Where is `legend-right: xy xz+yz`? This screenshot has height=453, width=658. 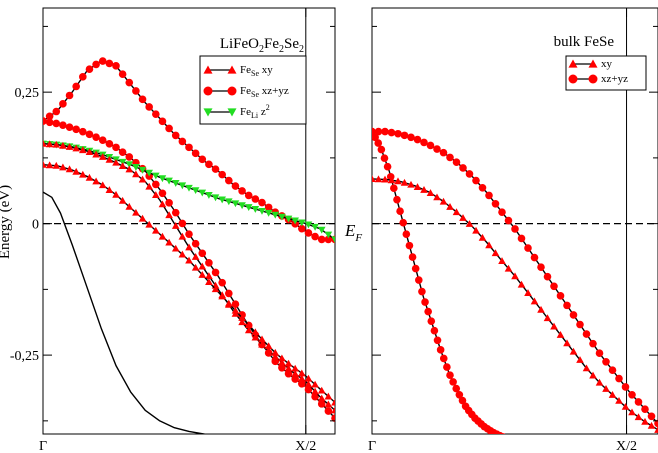
legend-right: xy xz+yz is located at coordinates (606, 73).